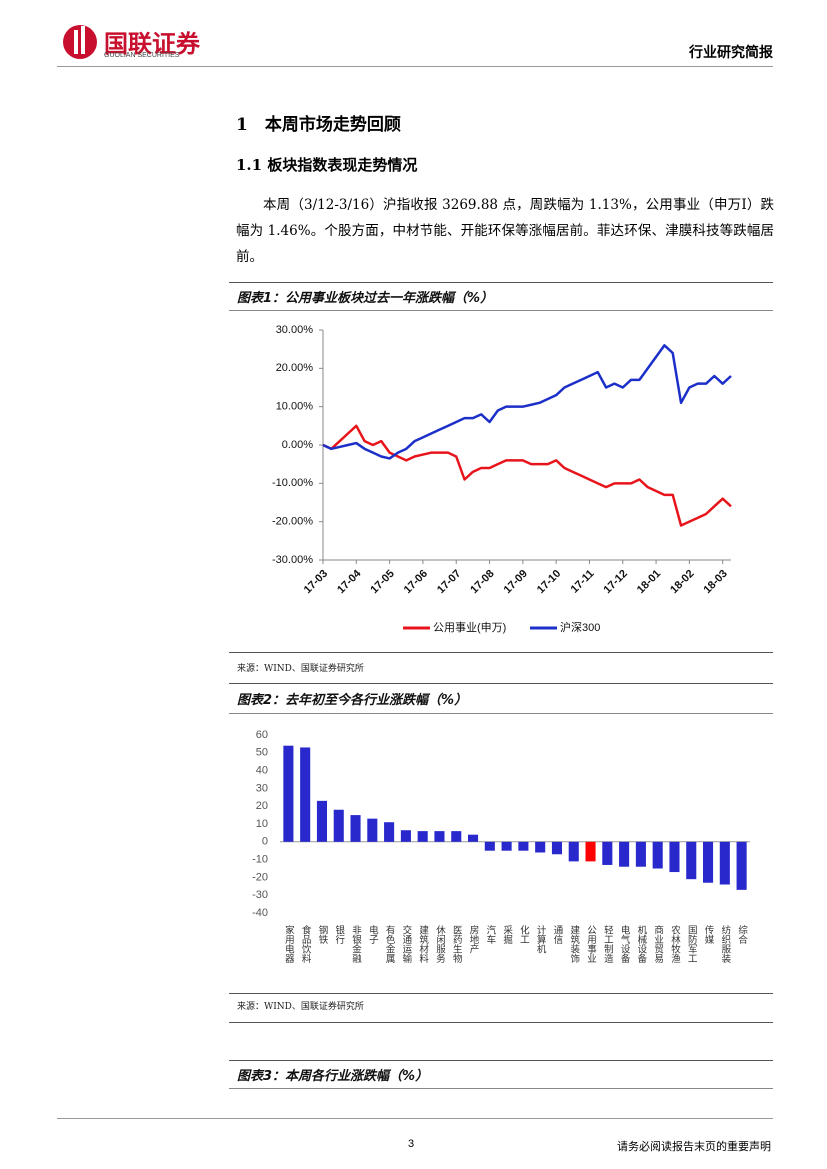  What do you see at coordinates (675, 943) in the screenshot?
I see `x-tick-label: 农林牧渔` at bounding box center [675, 943].